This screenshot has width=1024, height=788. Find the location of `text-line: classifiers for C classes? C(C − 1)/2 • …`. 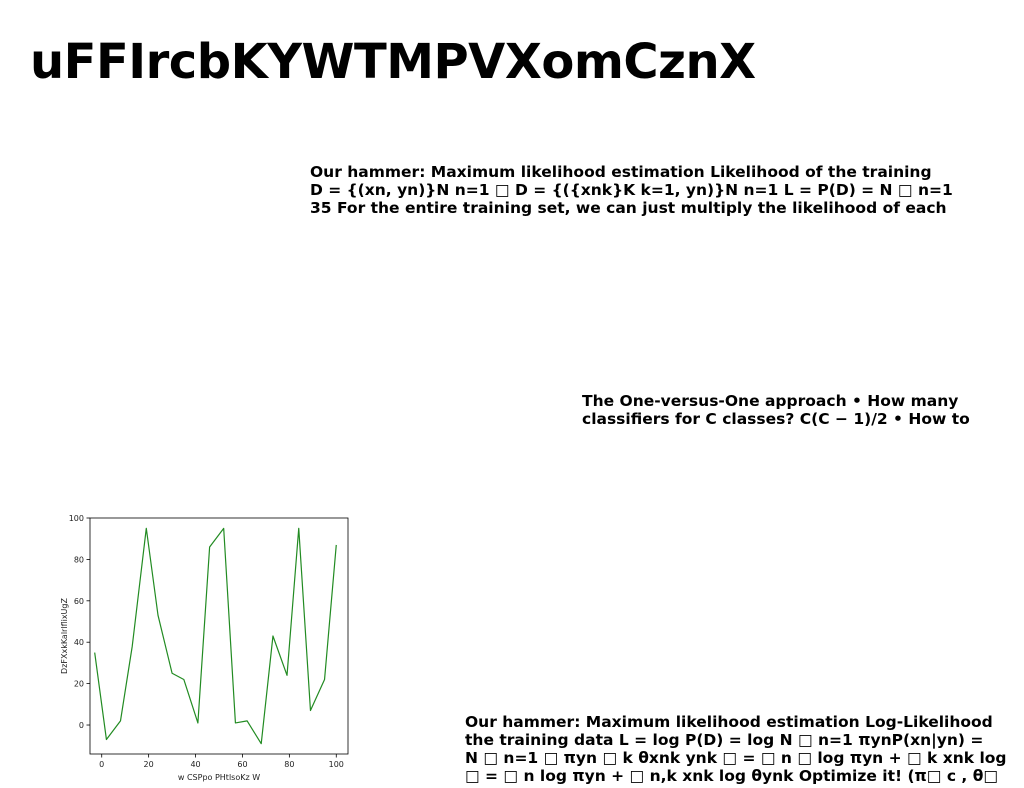

text-line: classifiers for C classes? C(C − 1)/2 • … is located at coordinates (776, 419).